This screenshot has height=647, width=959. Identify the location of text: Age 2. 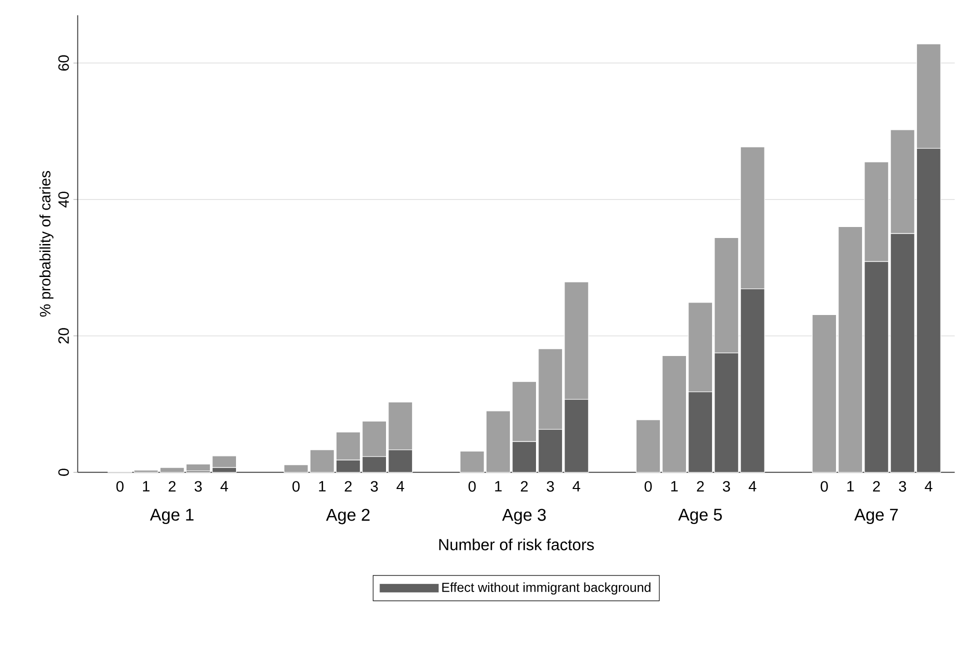
(348, 516).